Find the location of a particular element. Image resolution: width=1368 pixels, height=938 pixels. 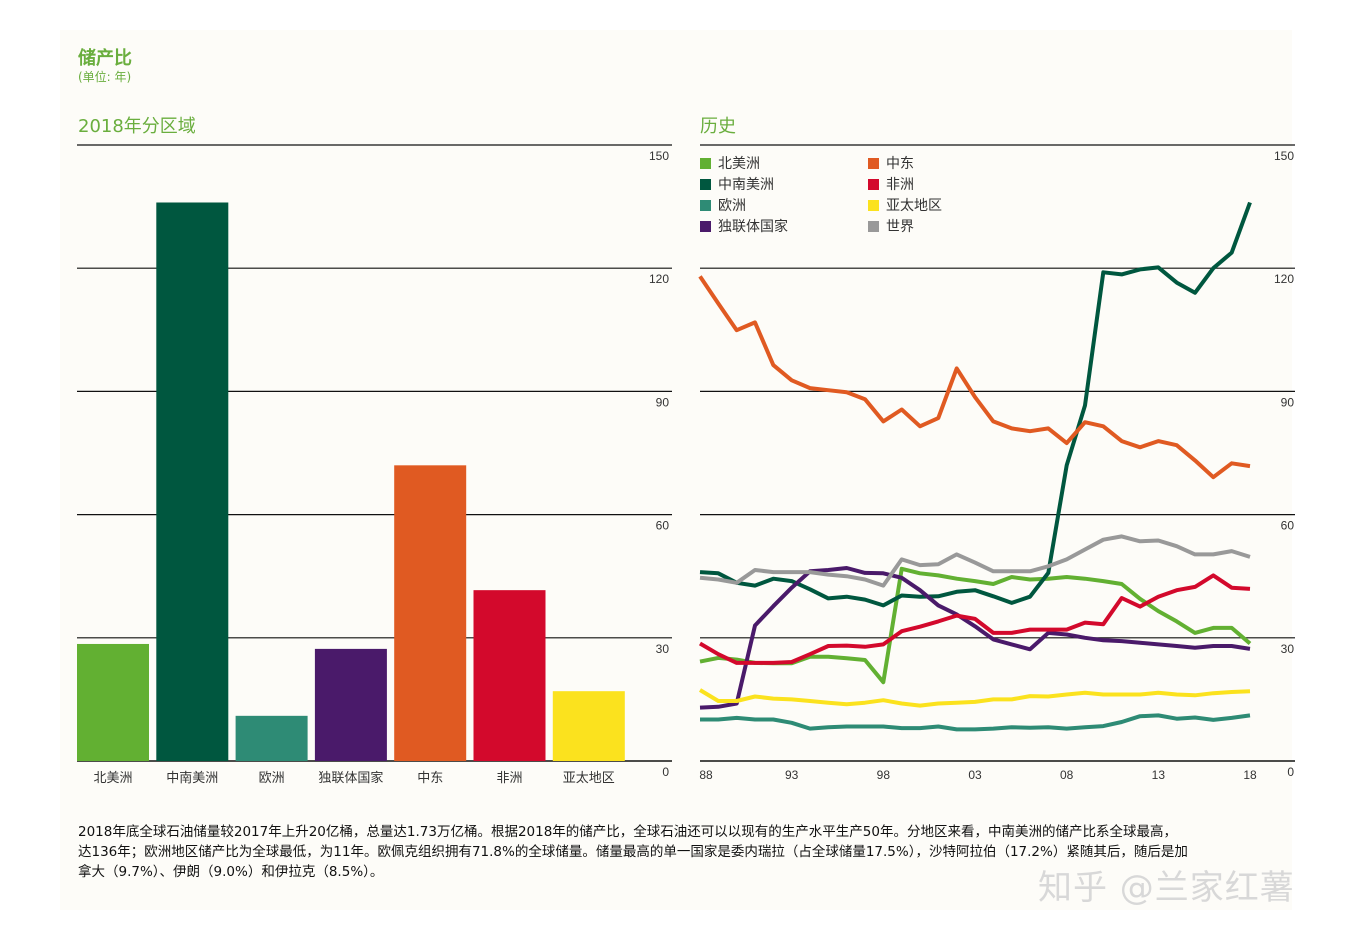

bar-chart-title: 2018年分区域 is located at coordinates (137, 126).